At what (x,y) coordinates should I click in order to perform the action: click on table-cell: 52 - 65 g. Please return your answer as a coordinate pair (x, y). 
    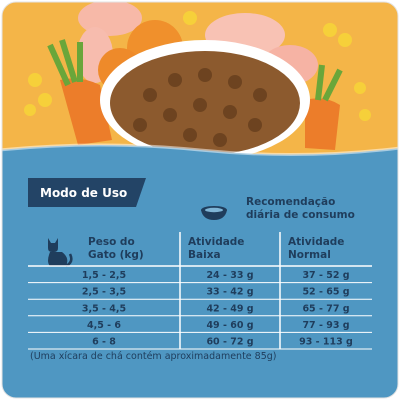
    Looking at the image, I should click on (325, 292).